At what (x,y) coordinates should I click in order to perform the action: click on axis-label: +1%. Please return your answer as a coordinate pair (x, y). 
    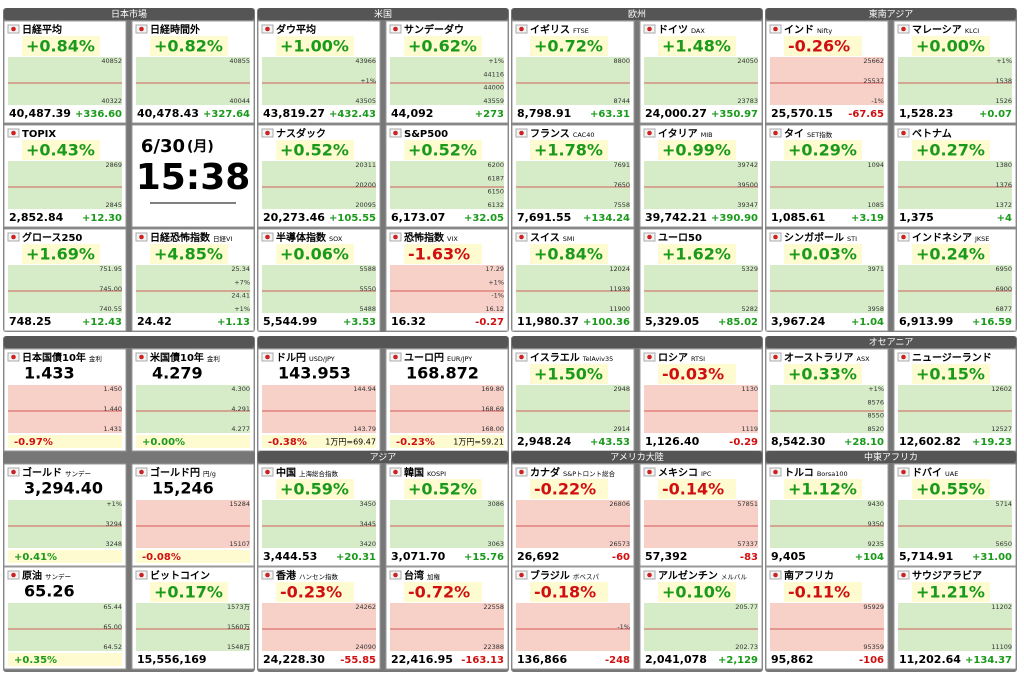
    Looking at the image, I should click on (876, 389).